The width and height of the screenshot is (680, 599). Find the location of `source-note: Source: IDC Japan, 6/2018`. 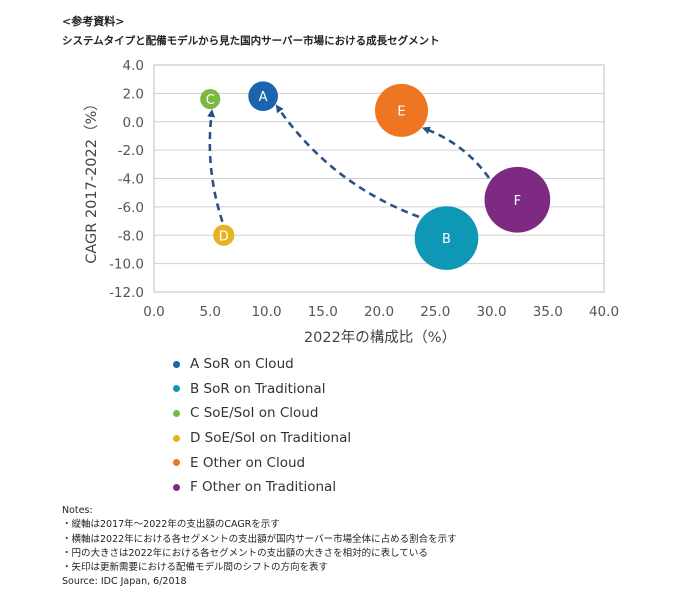

source-note: Source: IDC Japan, 6/2018 is located at coordinates (124, 582).